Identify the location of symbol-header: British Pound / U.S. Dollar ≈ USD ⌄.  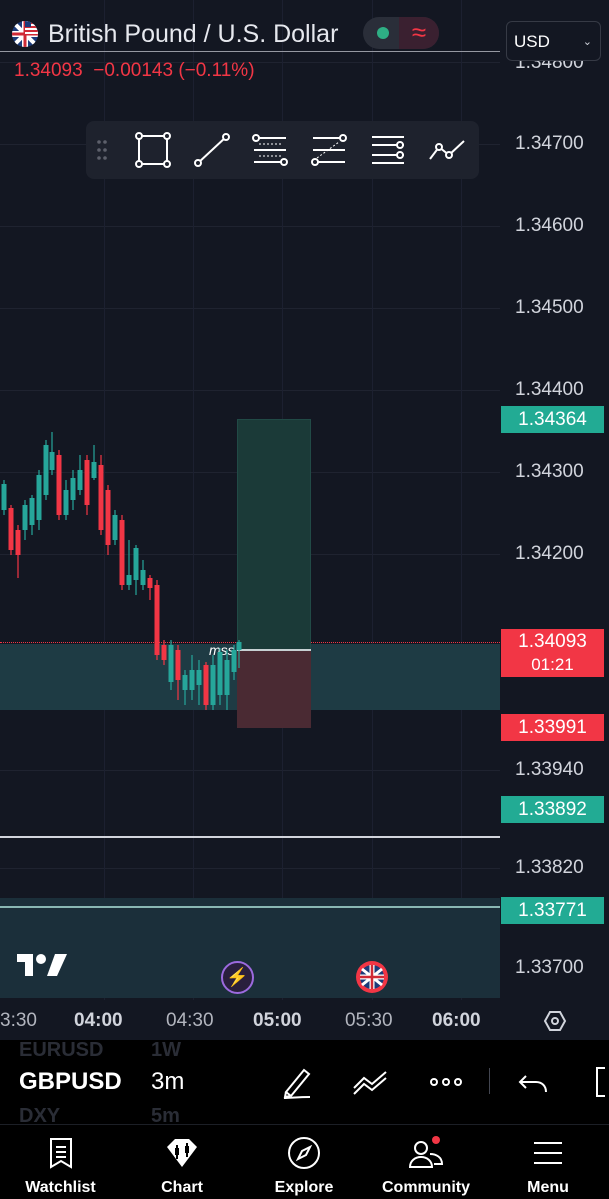
(300, 36).